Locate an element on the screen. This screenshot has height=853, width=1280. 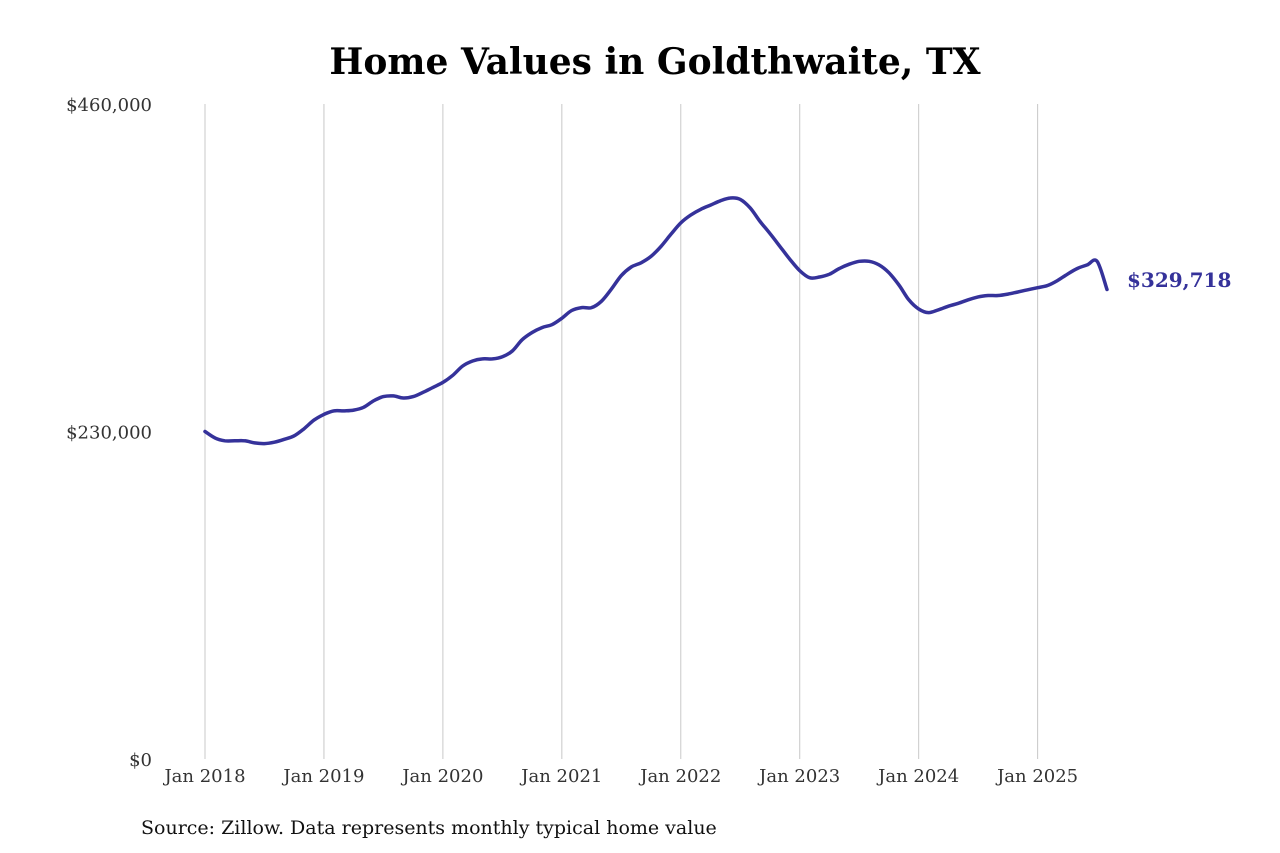
x-tick-label: Jan 2023 is located at coordinates (798, 776).